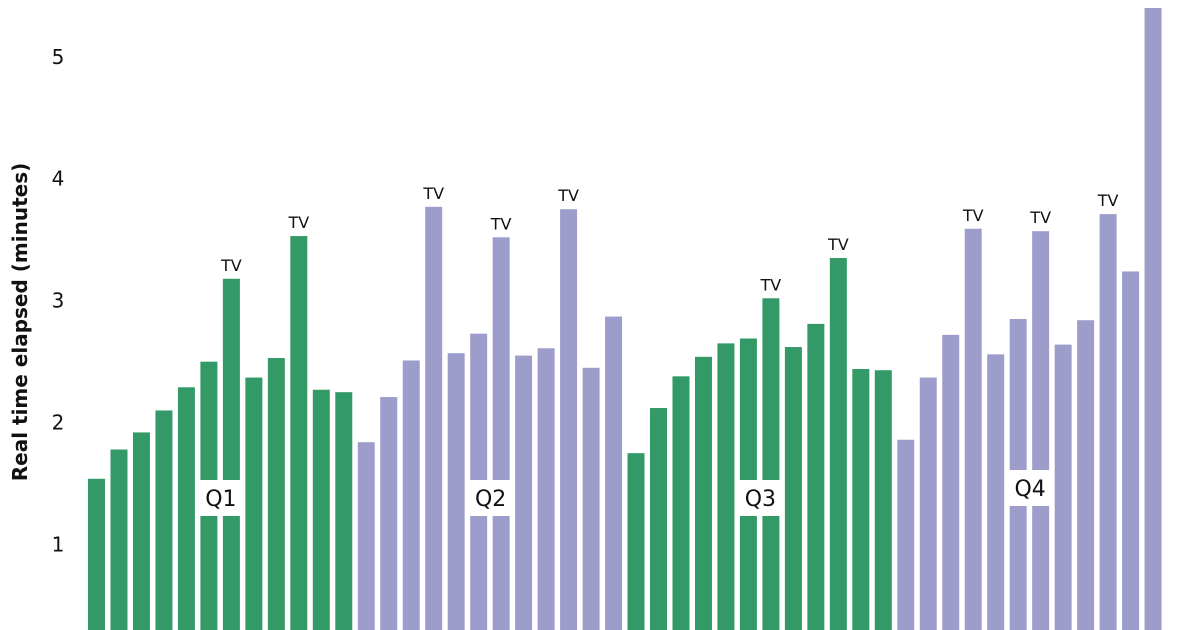  What do you see at coordinates (58, 57) in the screenshot?
I see `y-tick-label: 5` at bounding box center [58, 57].